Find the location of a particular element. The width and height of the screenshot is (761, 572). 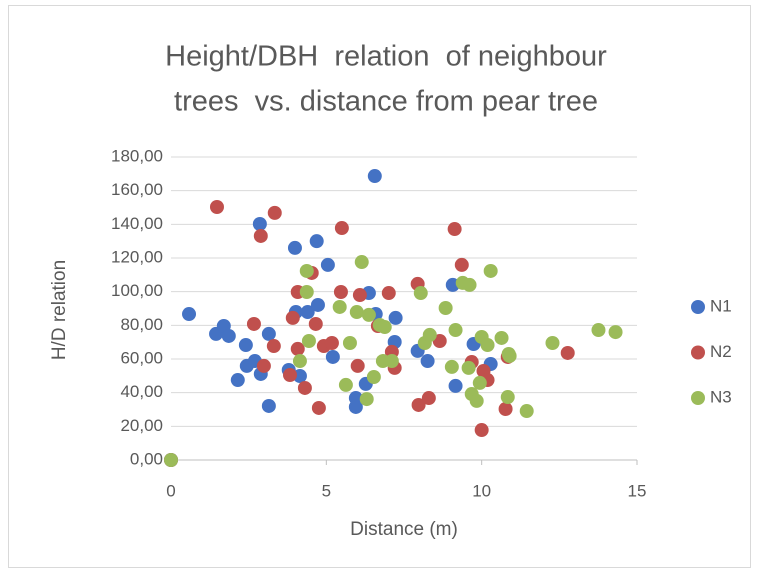

legend-label: N3 is located at coordinates (721, 396).